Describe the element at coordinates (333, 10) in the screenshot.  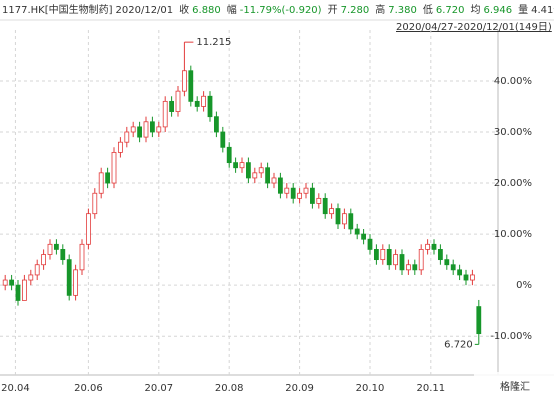
I see `header-item: 开` at that location.